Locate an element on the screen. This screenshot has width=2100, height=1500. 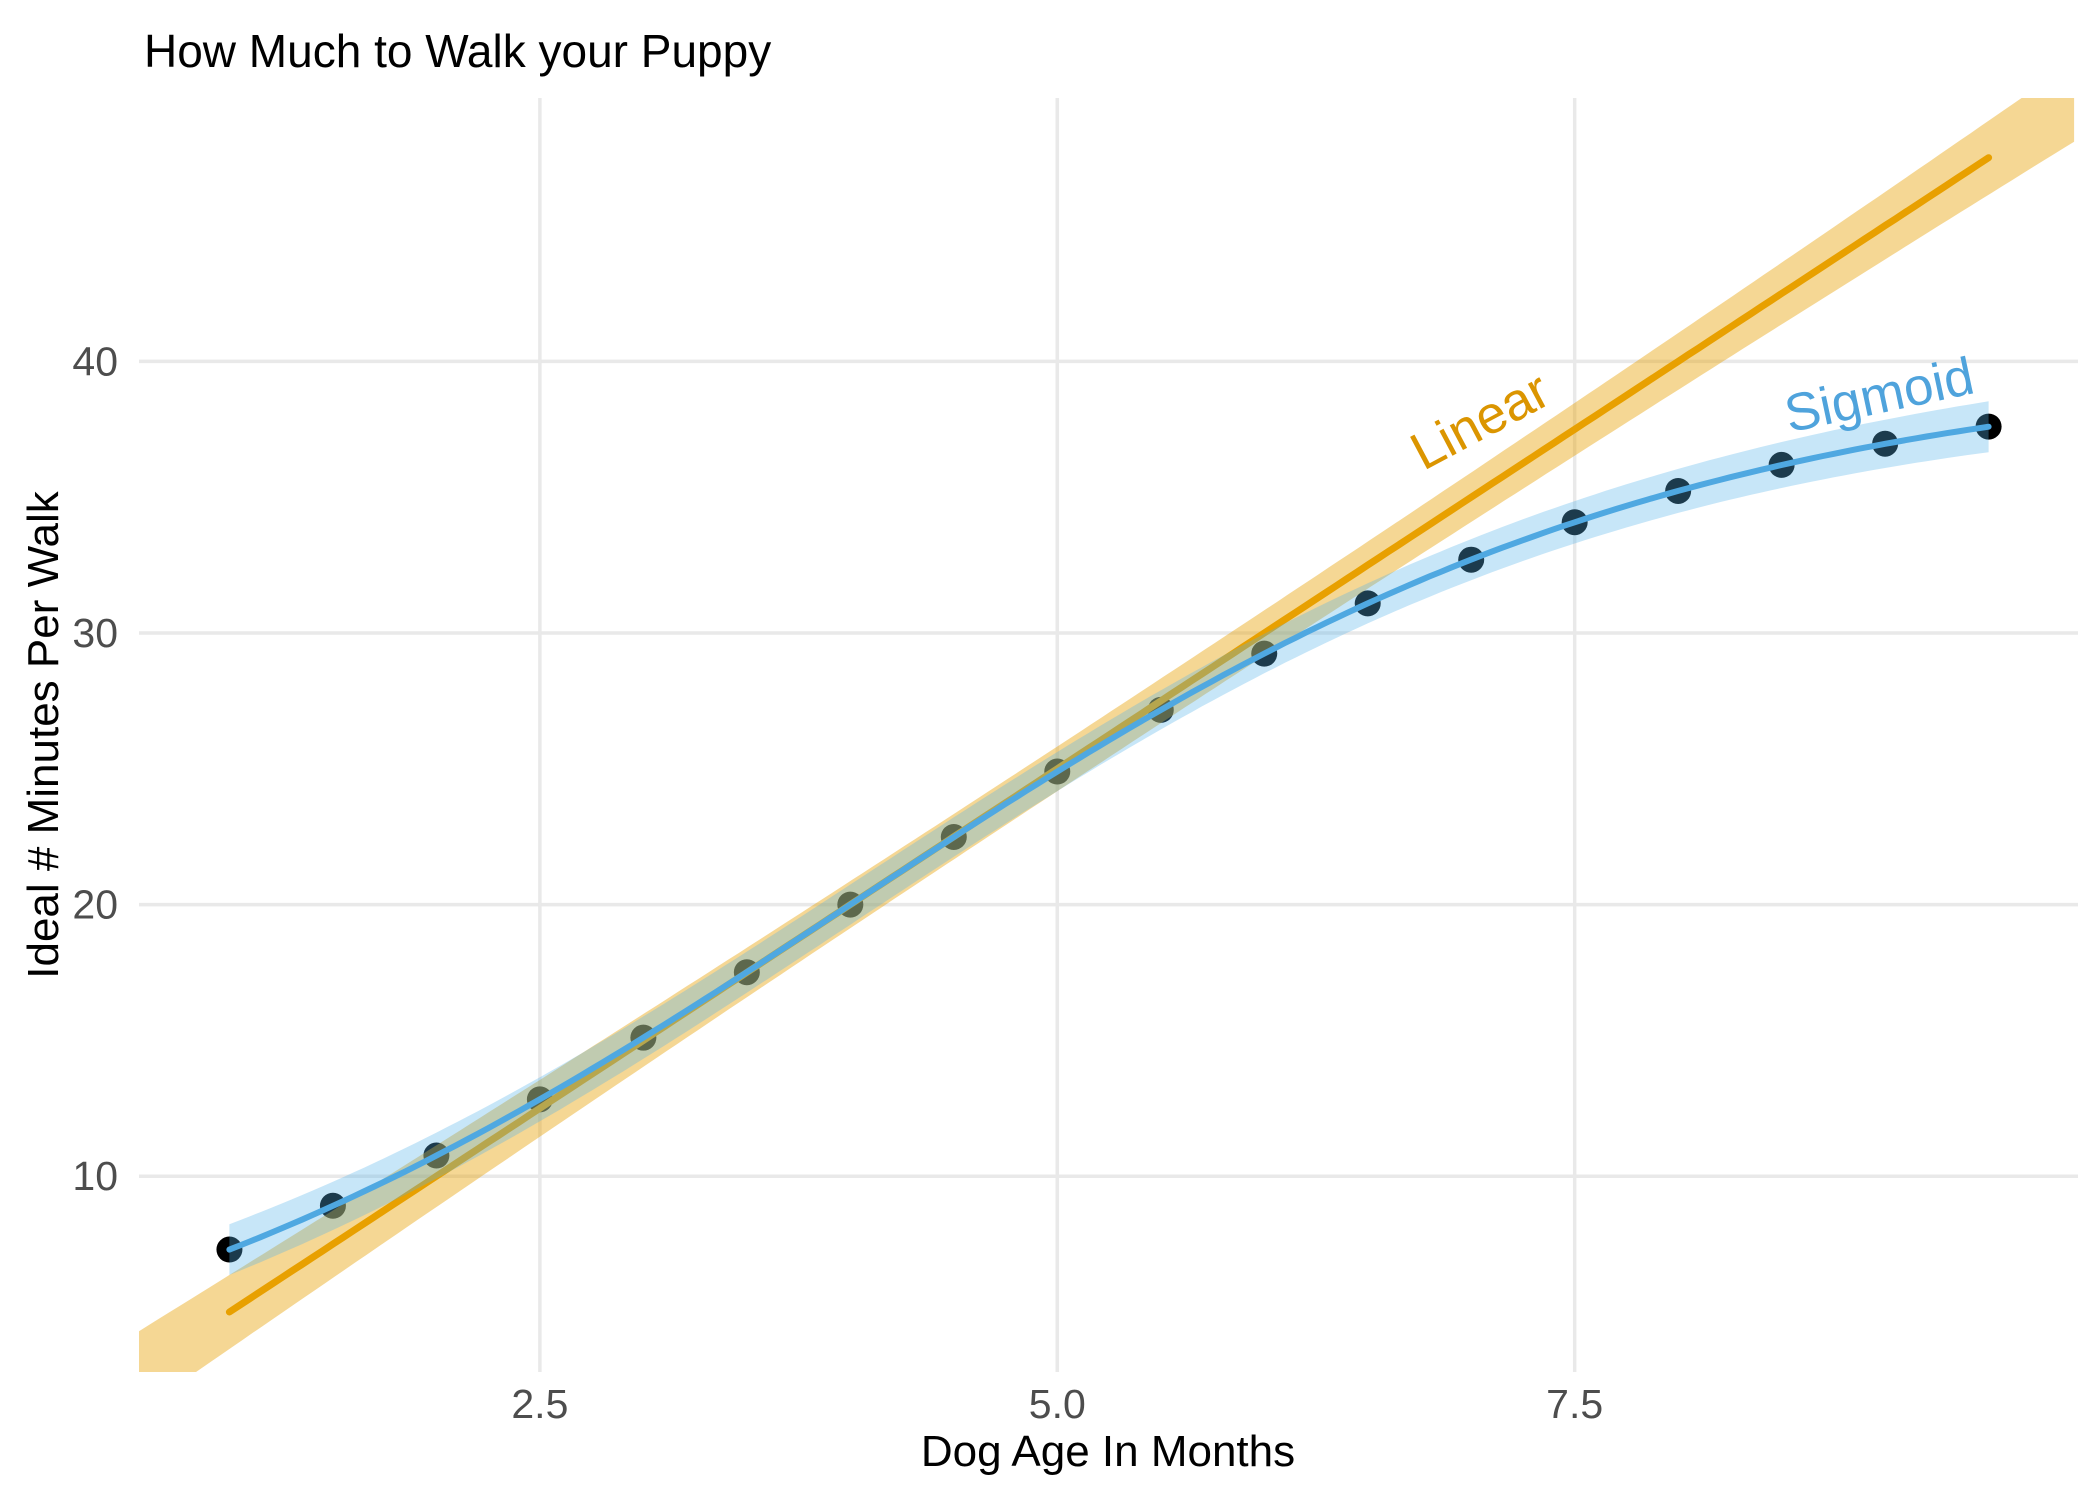
y-tick-label: 30 is located at coordinates (95, 633).